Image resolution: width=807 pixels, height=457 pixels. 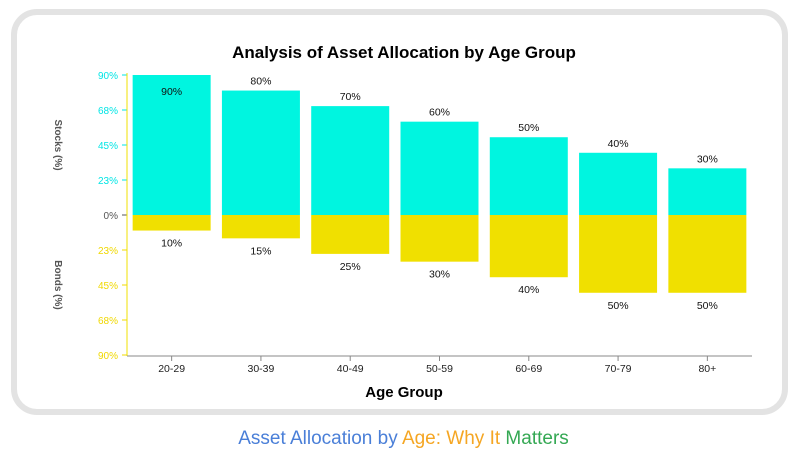 I want to click on data-label-stocks: 90%, so click(x=171, y=92).